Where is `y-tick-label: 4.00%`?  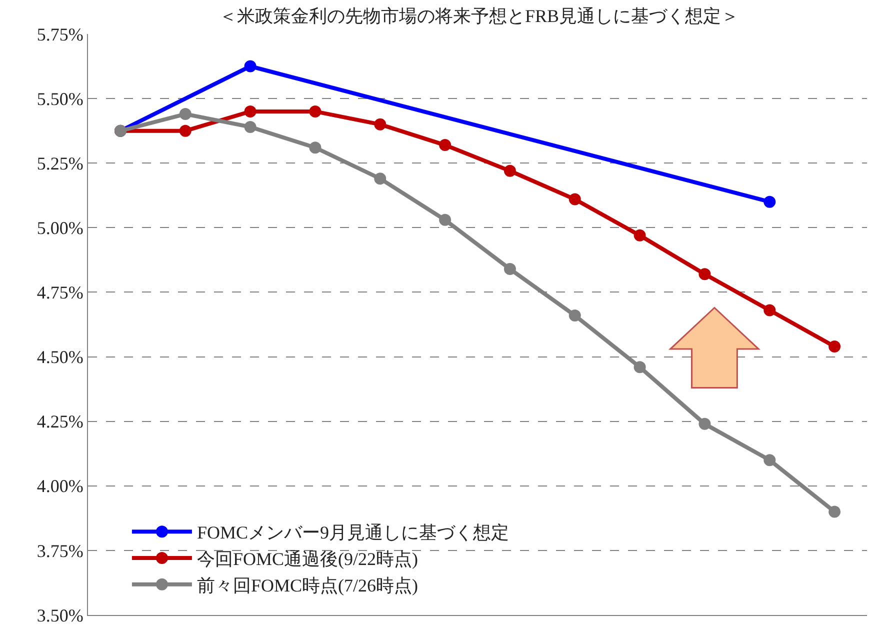
y-tick-label: 4.00% is located at coordinates (60, 486).